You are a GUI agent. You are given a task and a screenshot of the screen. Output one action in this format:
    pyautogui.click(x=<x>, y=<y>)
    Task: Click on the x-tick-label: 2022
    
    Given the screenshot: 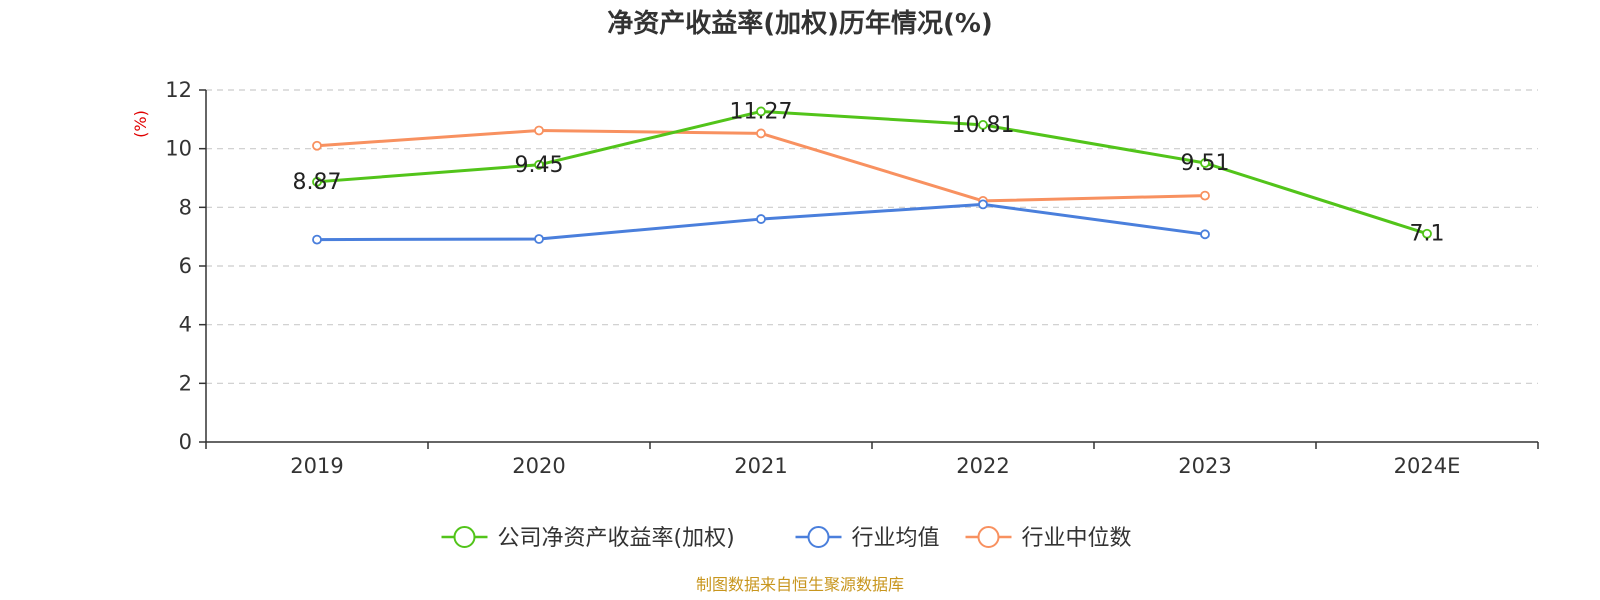 What is the action you would take?
    pyautogui.click(x=982, y=466)
    